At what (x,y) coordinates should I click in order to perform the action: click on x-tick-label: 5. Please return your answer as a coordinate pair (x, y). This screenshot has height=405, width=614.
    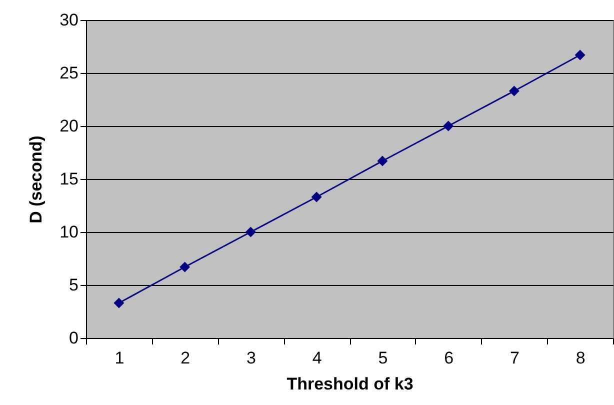
    Looking at the image, I should click on (383, 358).